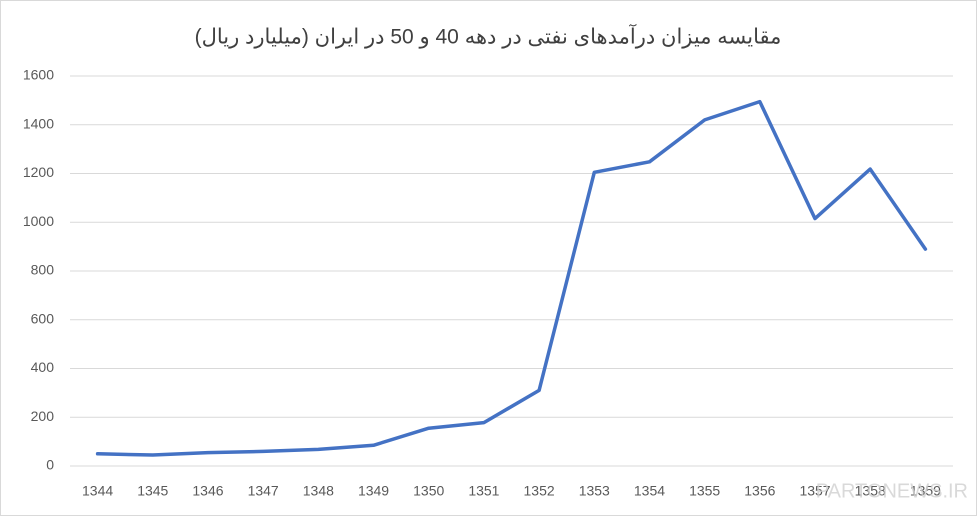  Describe the element at coordinates (263, 491) in the screenshot. I see `x-tick-label: 1347` at that location.